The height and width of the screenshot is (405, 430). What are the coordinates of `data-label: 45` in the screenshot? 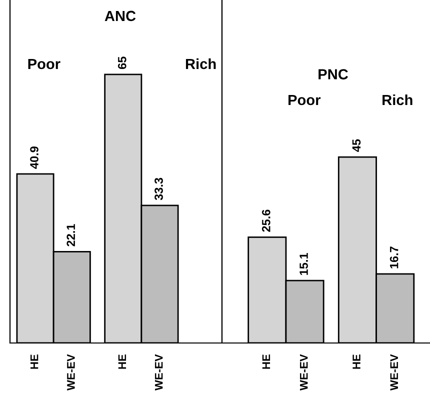 It's located at (356, 145).